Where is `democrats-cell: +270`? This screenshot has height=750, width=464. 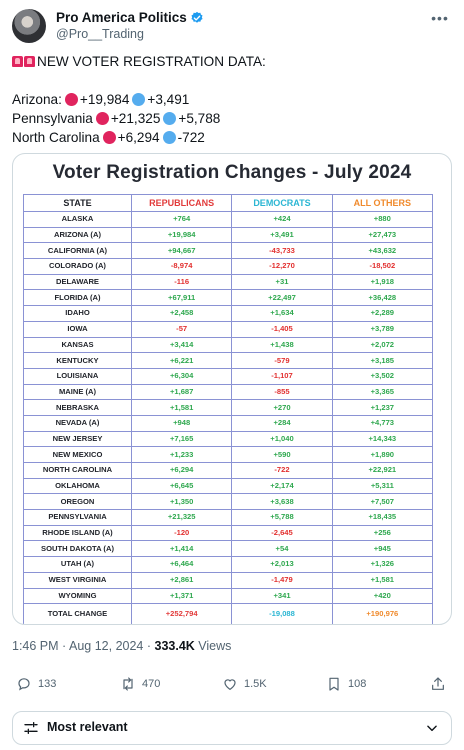 democrats-cell: +270 is located at coordinates (282, 407).